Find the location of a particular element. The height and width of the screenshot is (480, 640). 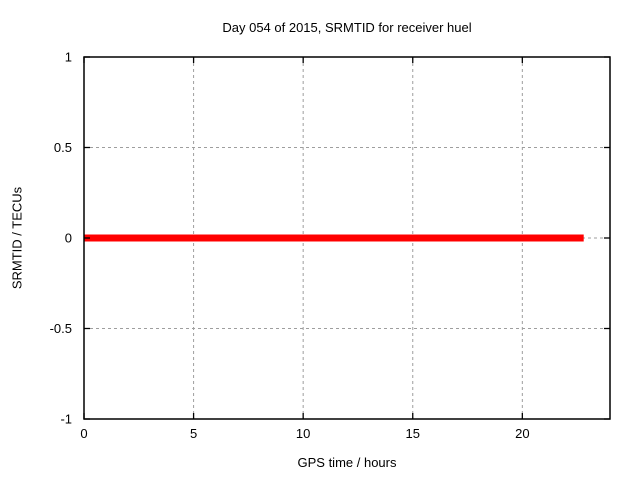

y-tick-label: 0.5 is located at coordinates (63, 147).